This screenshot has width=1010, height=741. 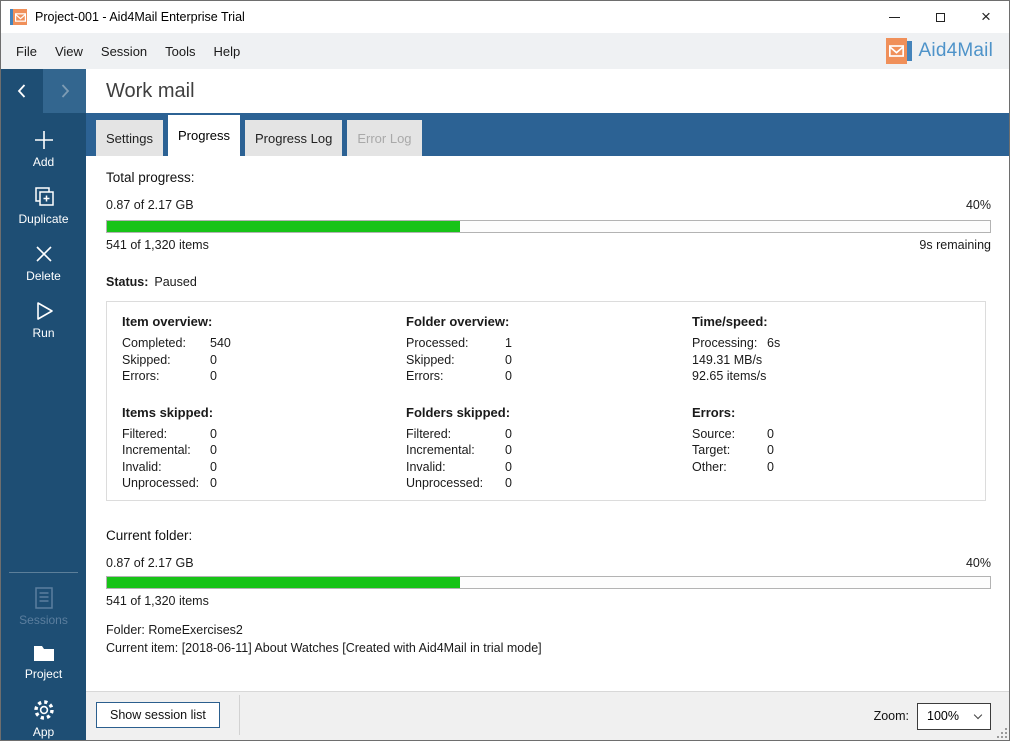 I want to click on brand-text: Aid4Mail, so click(x=955, y=50).